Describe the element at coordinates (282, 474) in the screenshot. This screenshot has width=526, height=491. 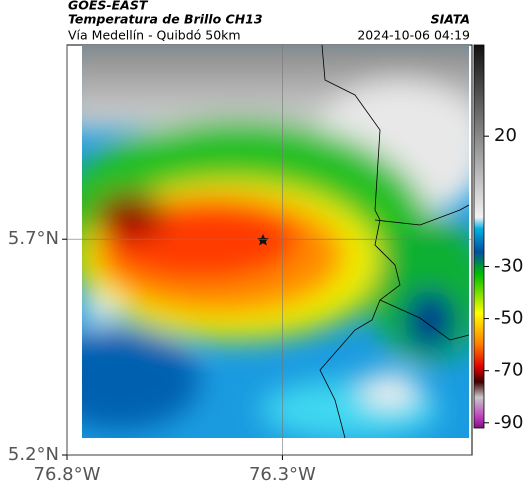
I see `lon-tick-label: 76.3°W` at that location.